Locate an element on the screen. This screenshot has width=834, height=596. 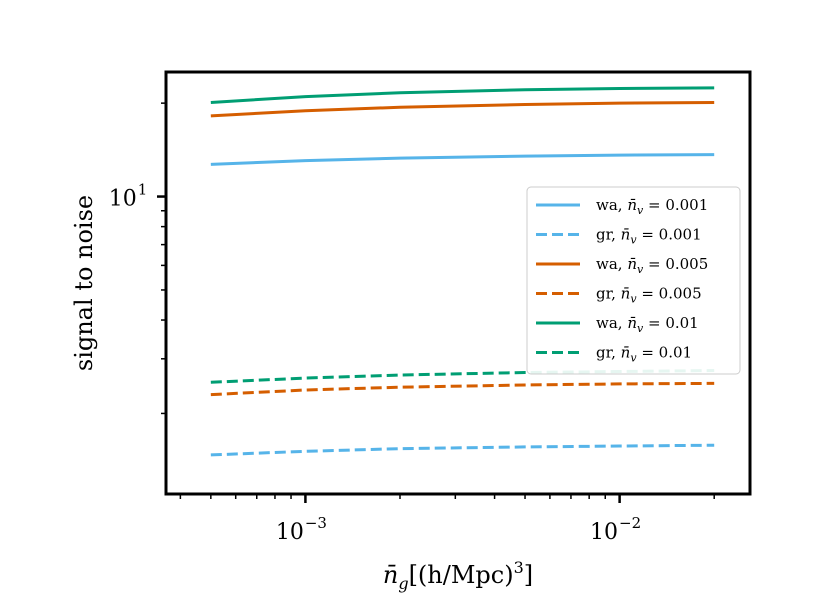
legend-label: wa, n̄v = 0.005 is located at coordinates (652, 265).